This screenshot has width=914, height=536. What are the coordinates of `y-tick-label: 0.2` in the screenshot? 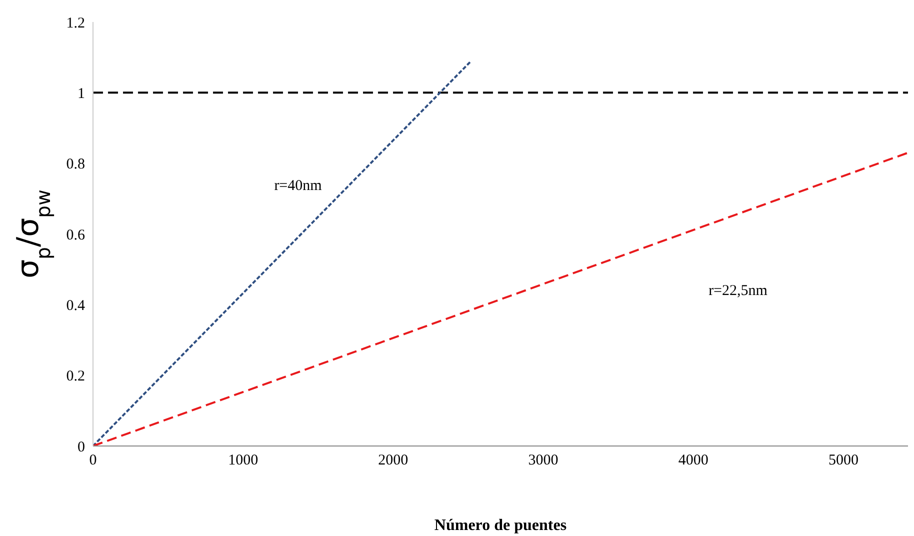 It's located at (75, 376).